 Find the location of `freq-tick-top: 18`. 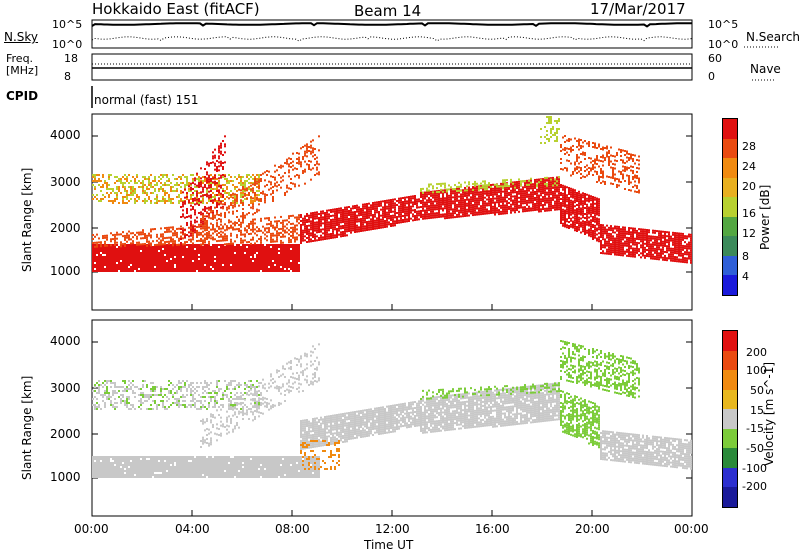

freq-tick-top: 18 is located at coordinates (71, 58).